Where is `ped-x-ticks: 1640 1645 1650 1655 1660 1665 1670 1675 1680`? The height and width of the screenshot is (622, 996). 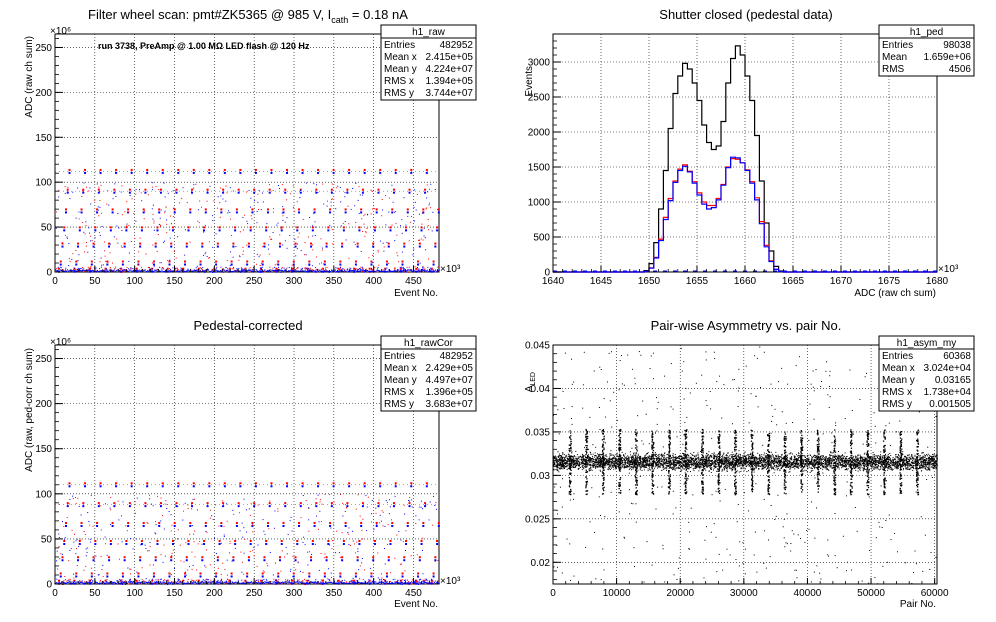
ped-x-ticks: 1640 1645 1650 1655 1660 1665 1670 1675 1680 is located at coordinates (745, 276).